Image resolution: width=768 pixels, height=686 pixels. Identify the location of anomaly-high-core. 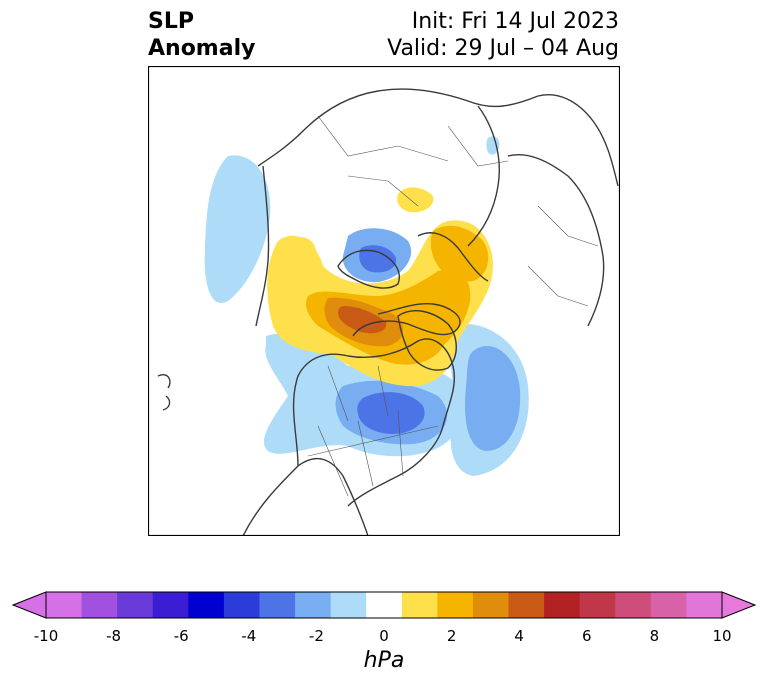
(362, 320).